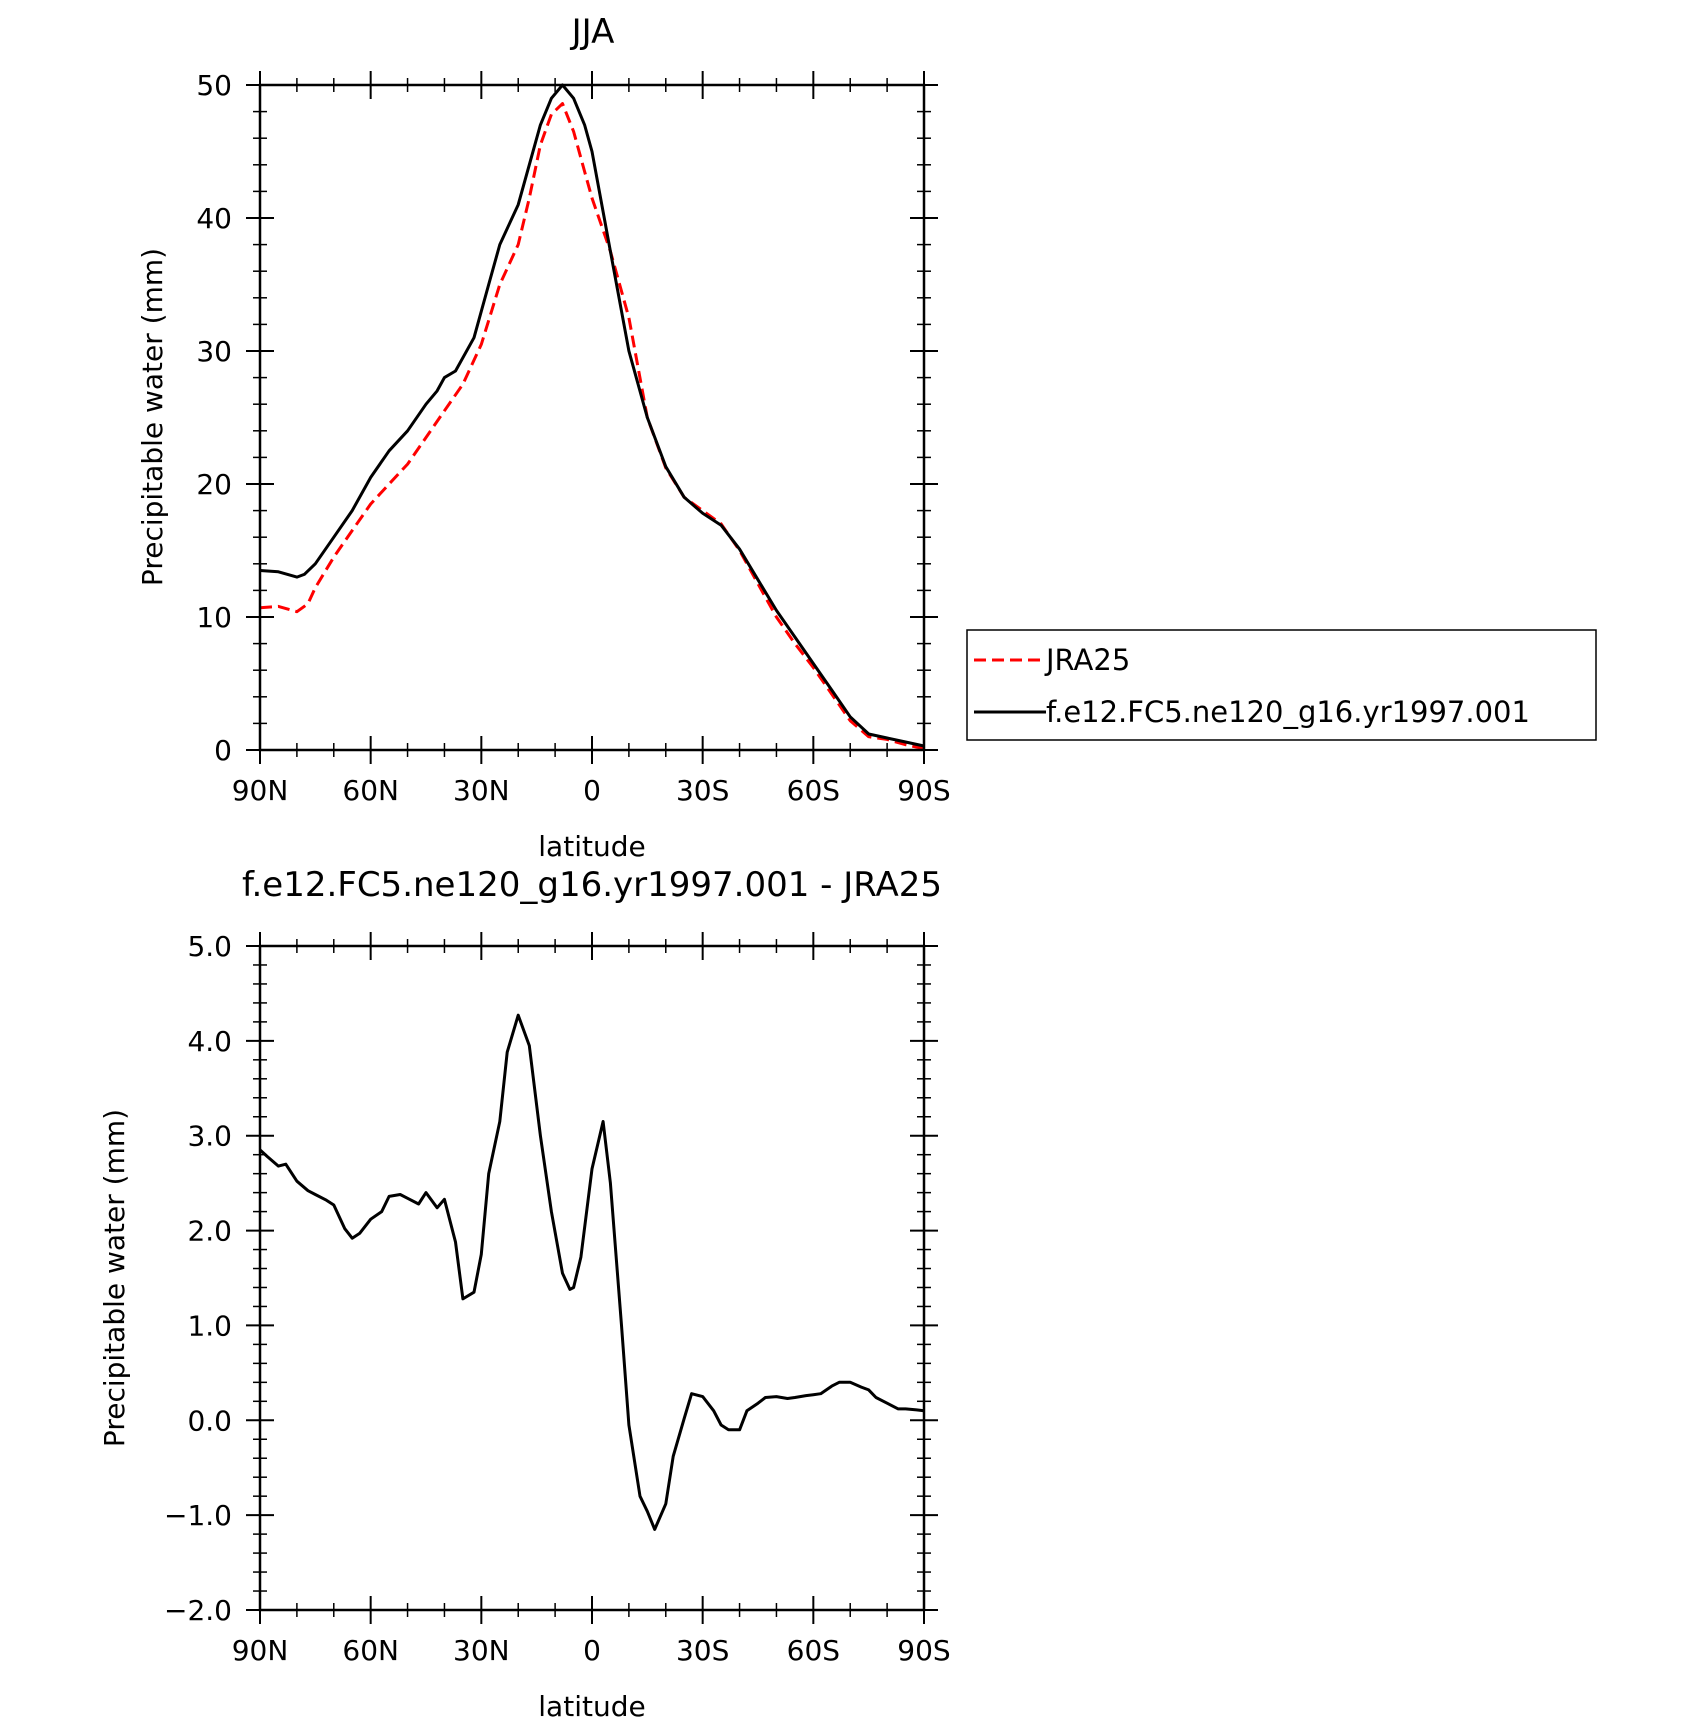 This screenshot has height=1730, width=1705. Describe the element at coordinates (214, 617) in the screenshot. I see `y-tick-label: 10` at that location.